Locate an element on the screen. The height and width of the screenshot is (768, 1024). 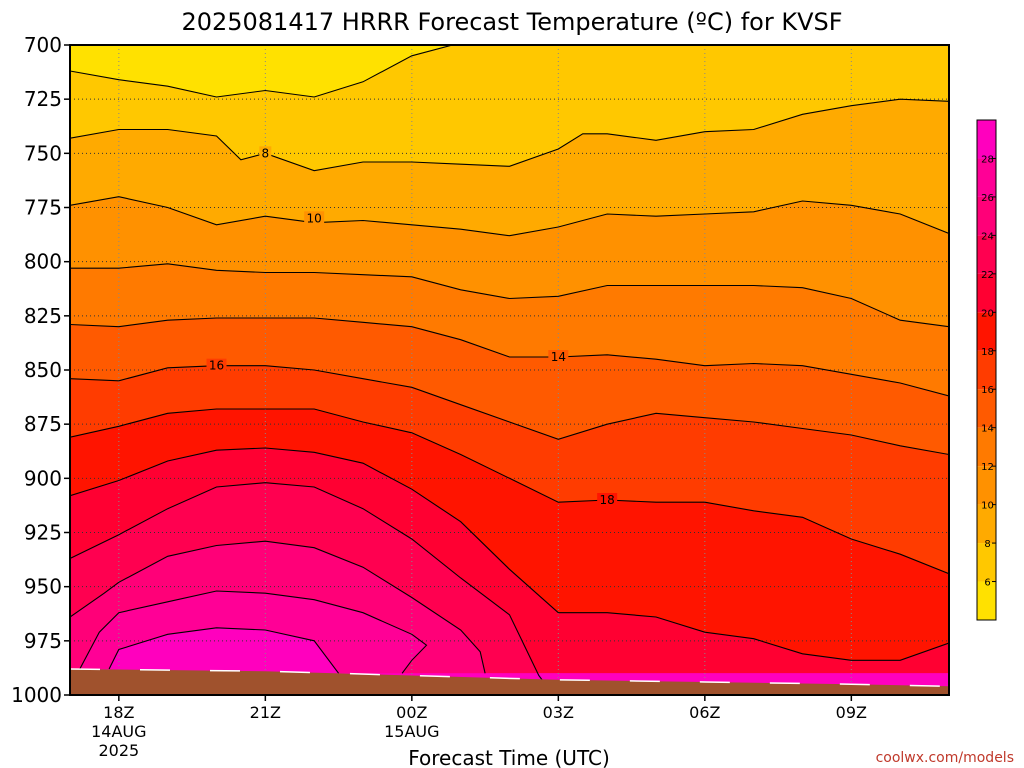
colorbar-label-20: 20 is located at coordinates (987, 313).